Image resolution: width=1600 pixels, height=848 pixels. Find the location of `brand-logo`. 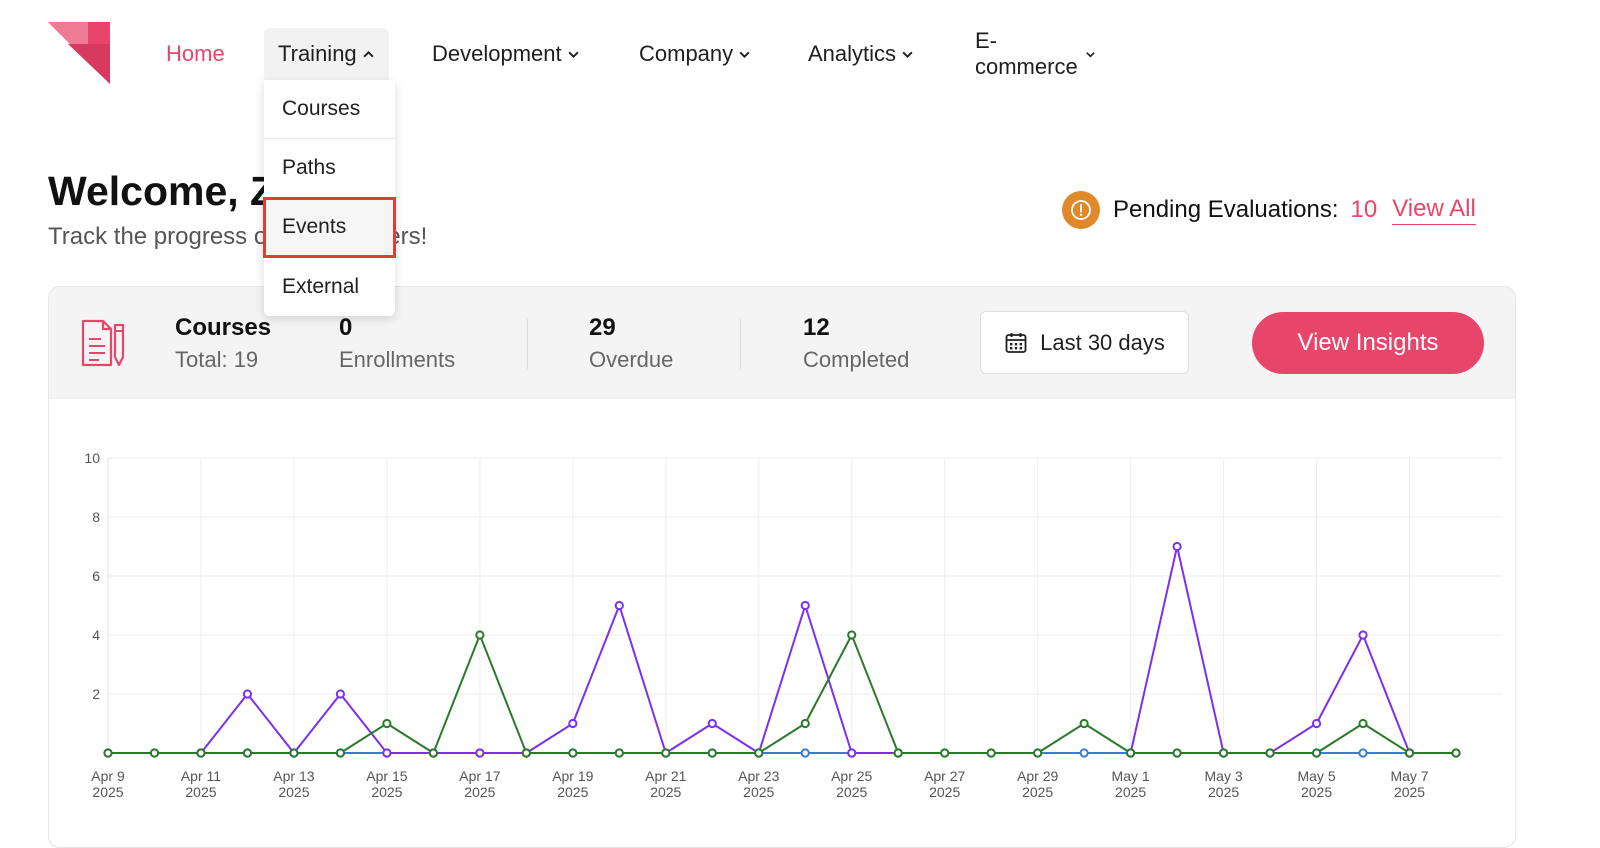

brand-logo is located at coordinates (79, 53).